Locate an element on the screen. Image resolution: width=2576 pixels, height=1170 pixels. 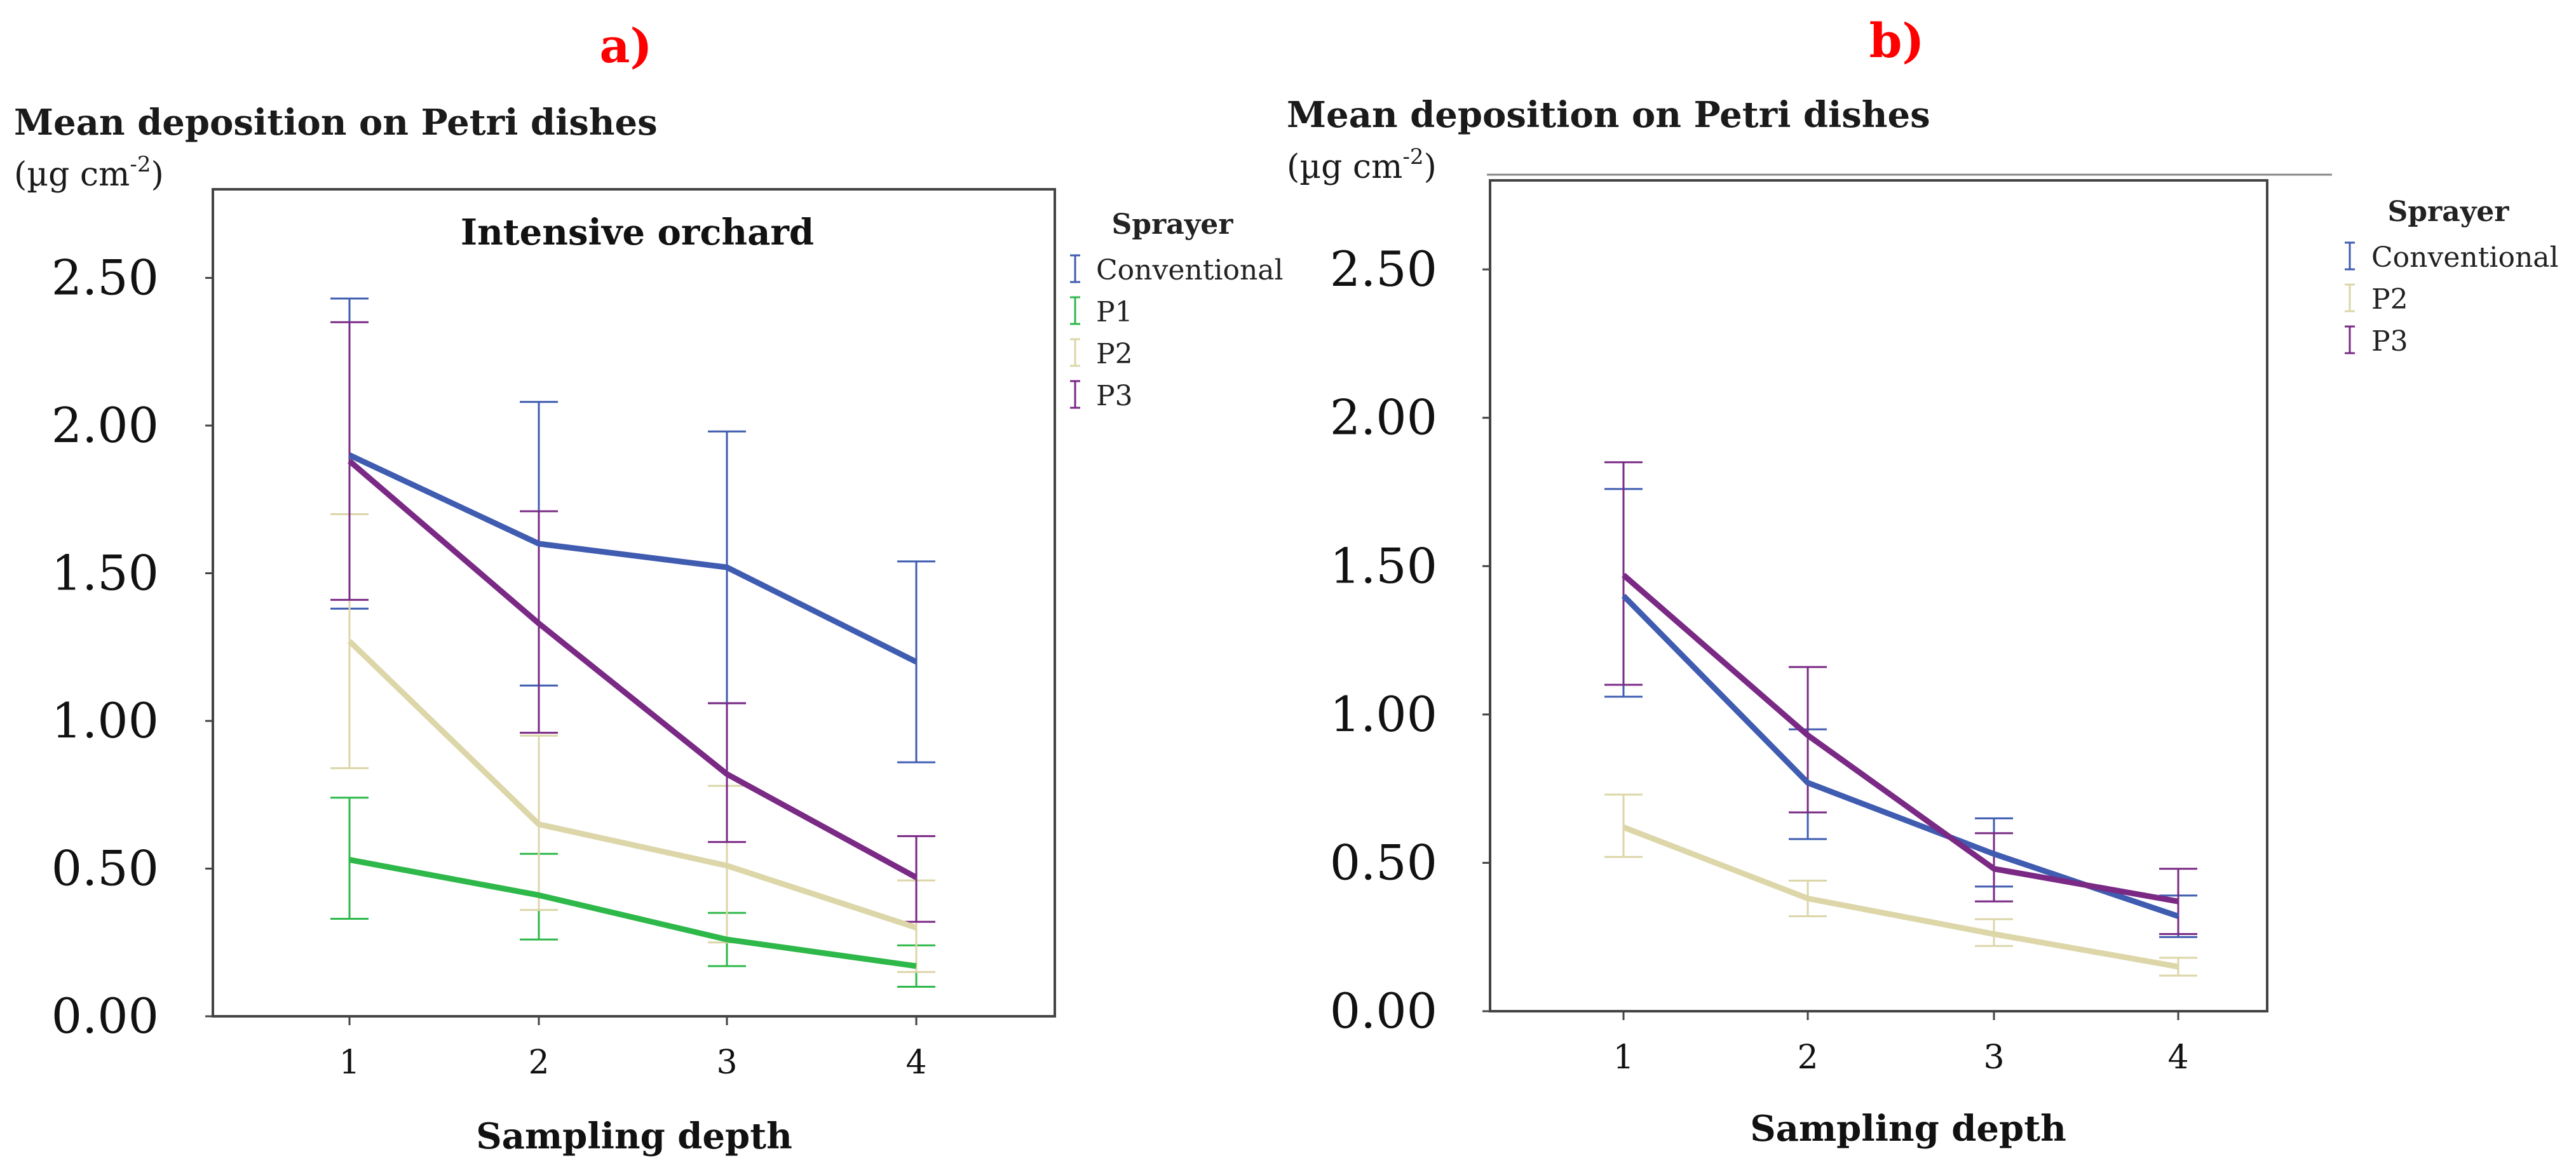
series-line-p1 is located at coordinates (633, 913).